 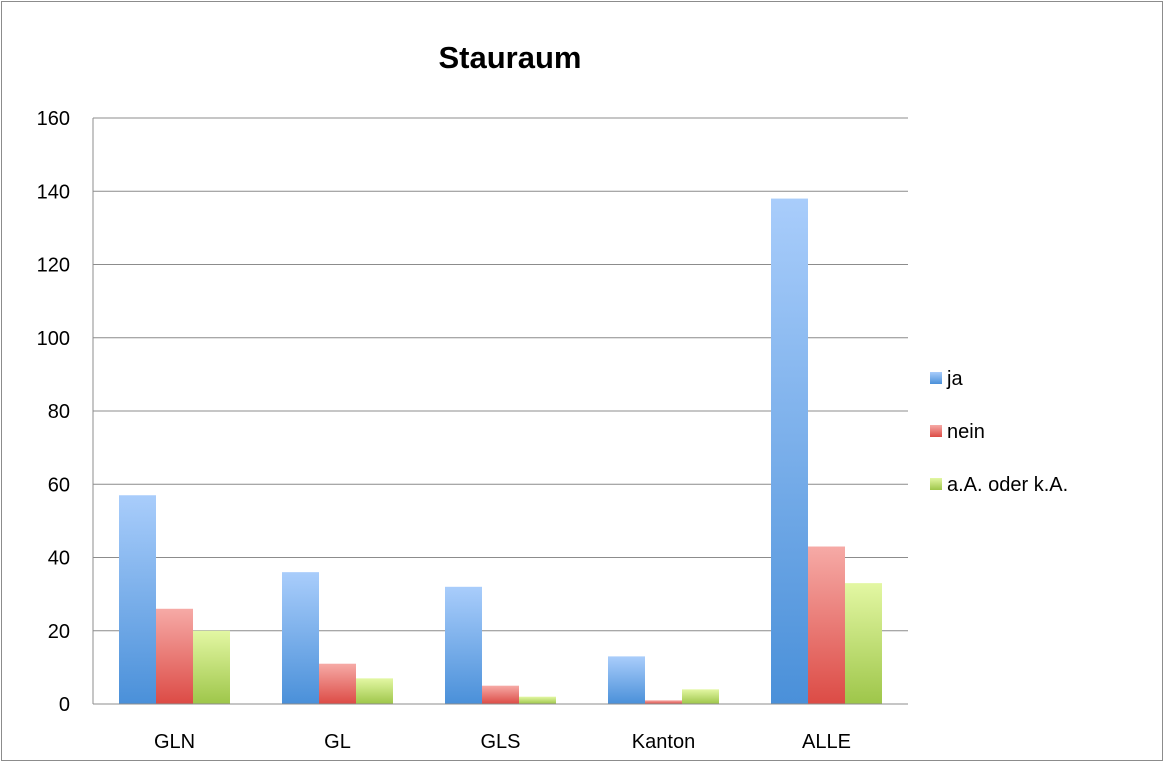 I want to click on bar-nein-kanton, so click(x=663, y=702).